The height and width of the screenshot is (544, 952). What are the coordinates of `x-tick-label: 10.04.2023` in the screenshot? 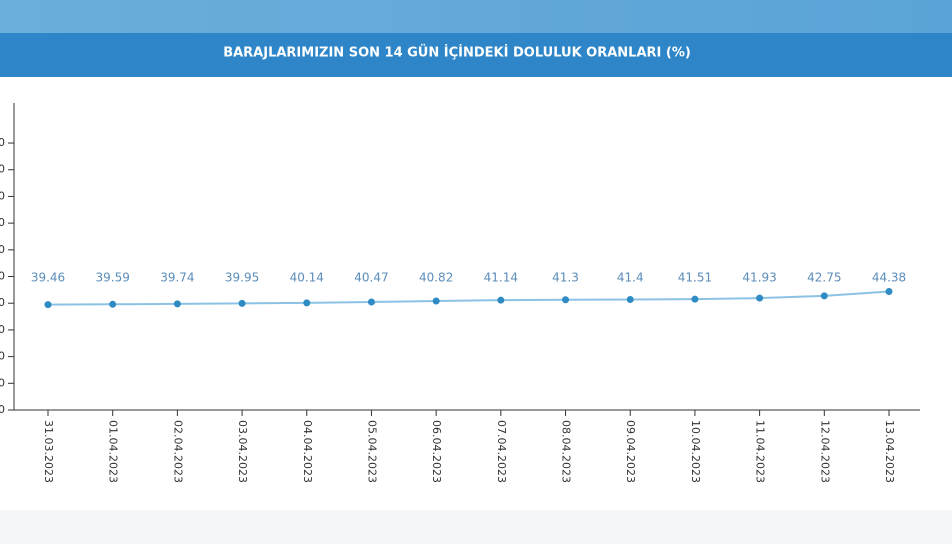 It's located at (695, 451).